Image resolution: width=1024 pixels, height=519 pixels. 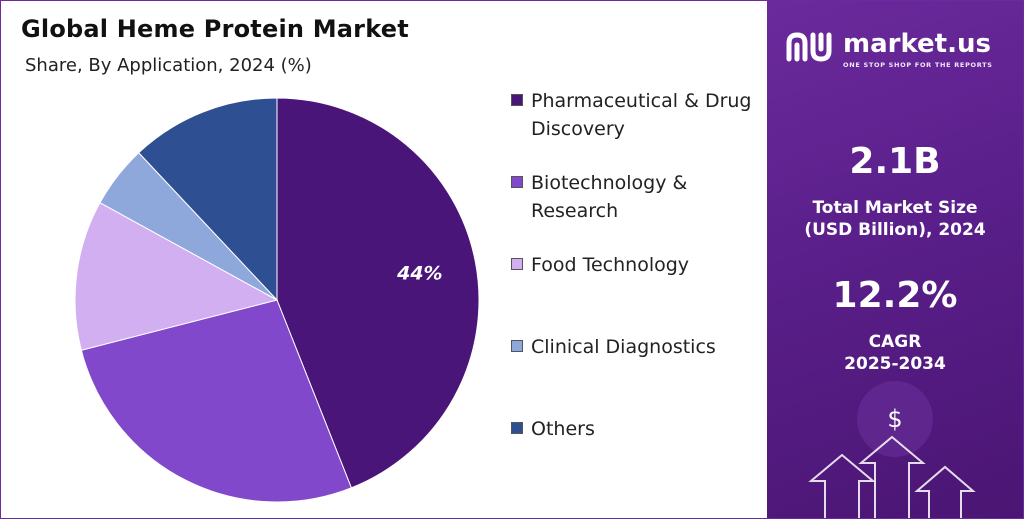 What do you see at coordinates (216, 401) in the screenshot?
I see `pie-slice-biotechnology-research` at bounding box center [216, 401].